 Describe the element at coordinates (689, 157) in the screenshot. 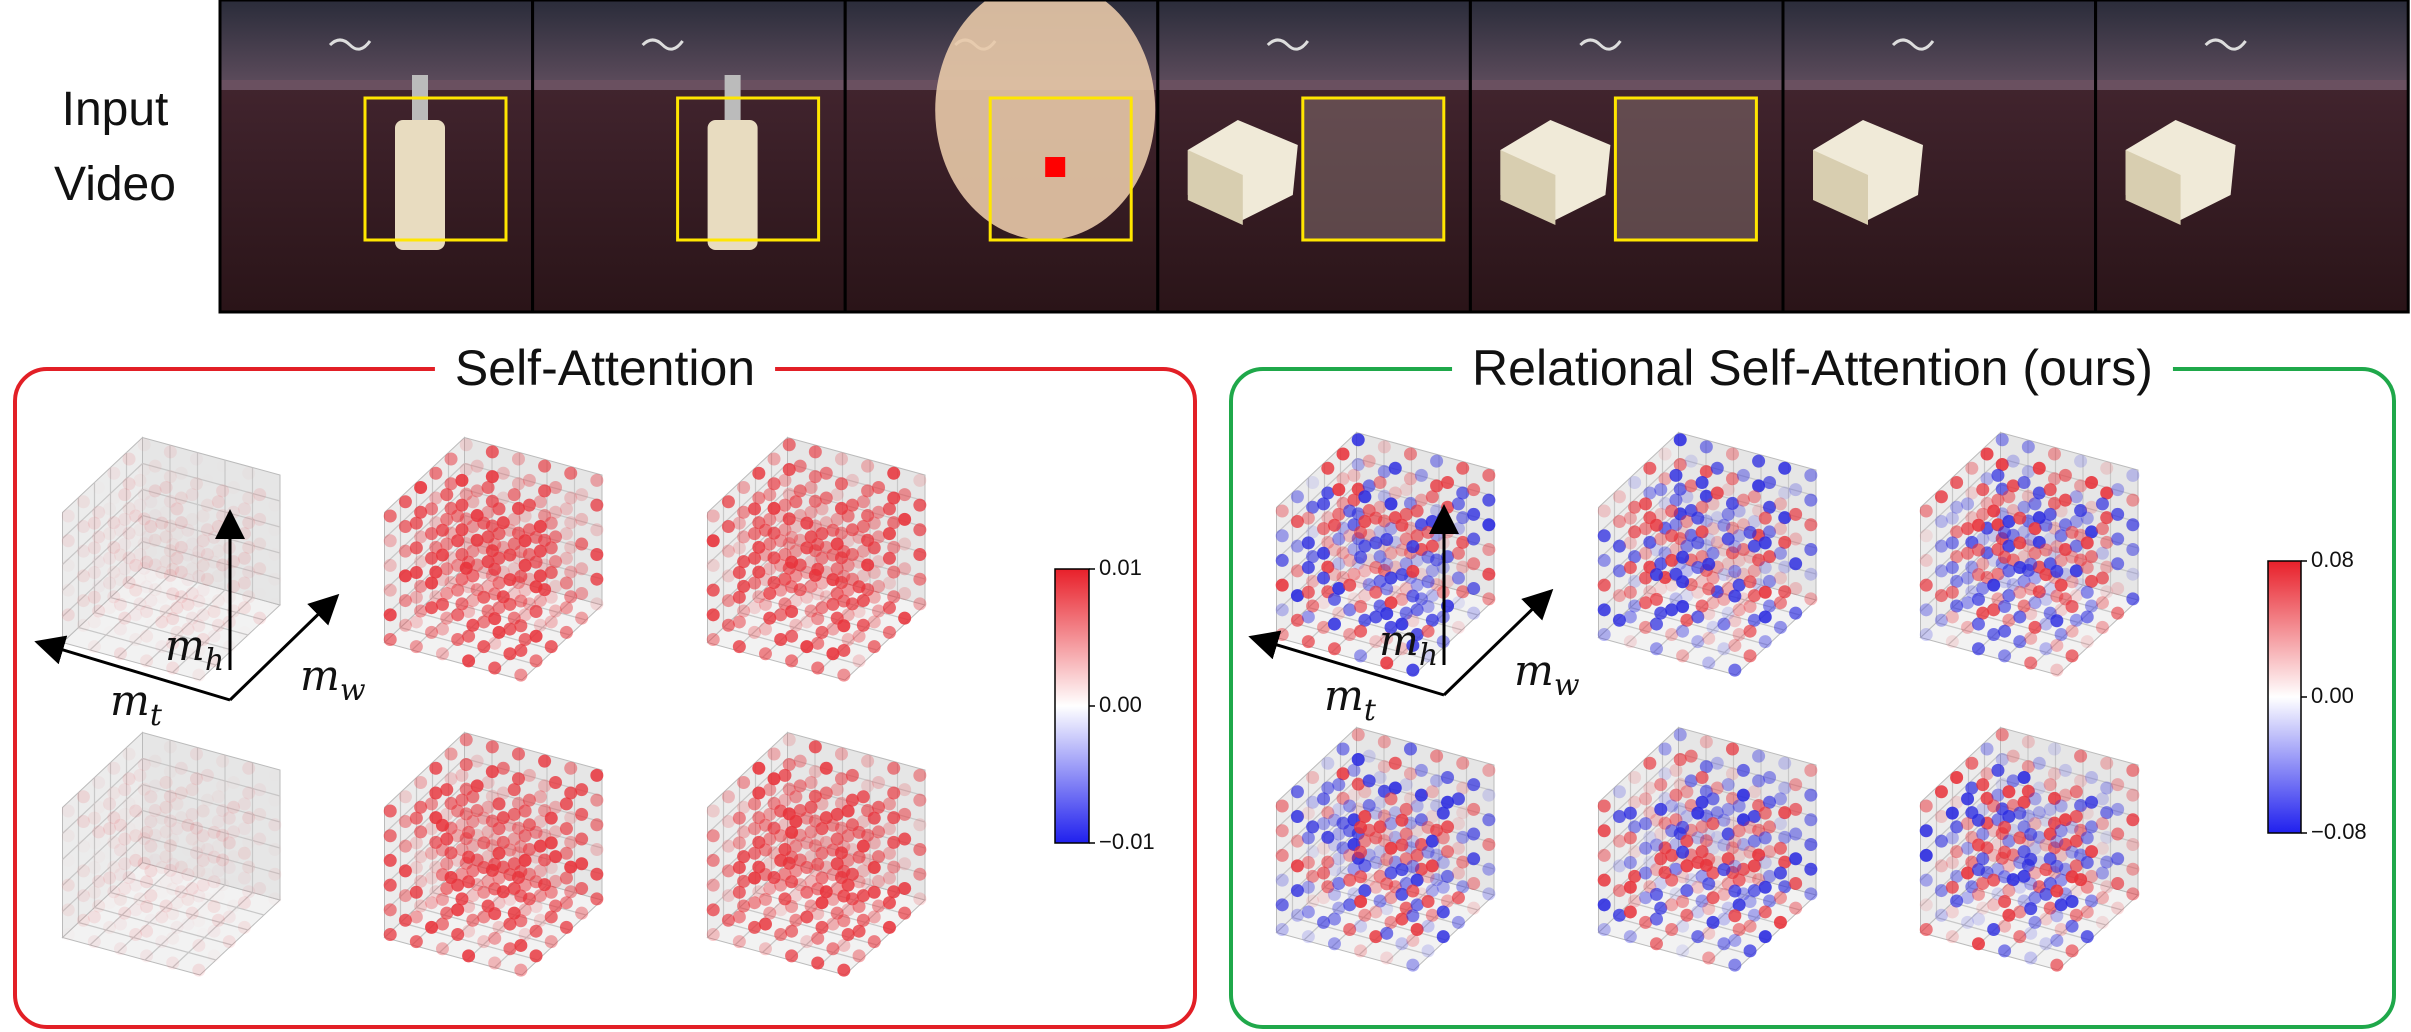

I see `video-frame` at that location.